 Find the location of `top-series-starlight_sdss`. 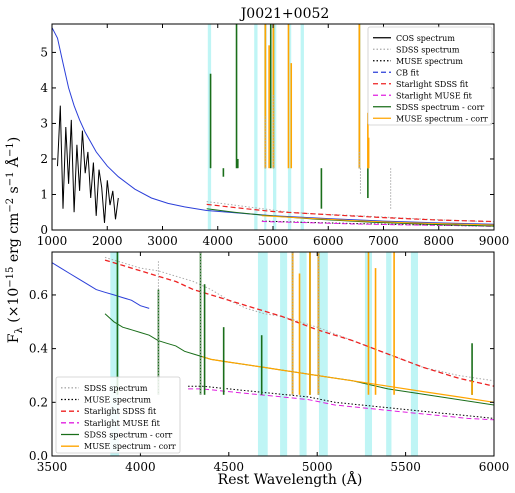

top-series-starlight_sdss is located at coordinates (350, 213).